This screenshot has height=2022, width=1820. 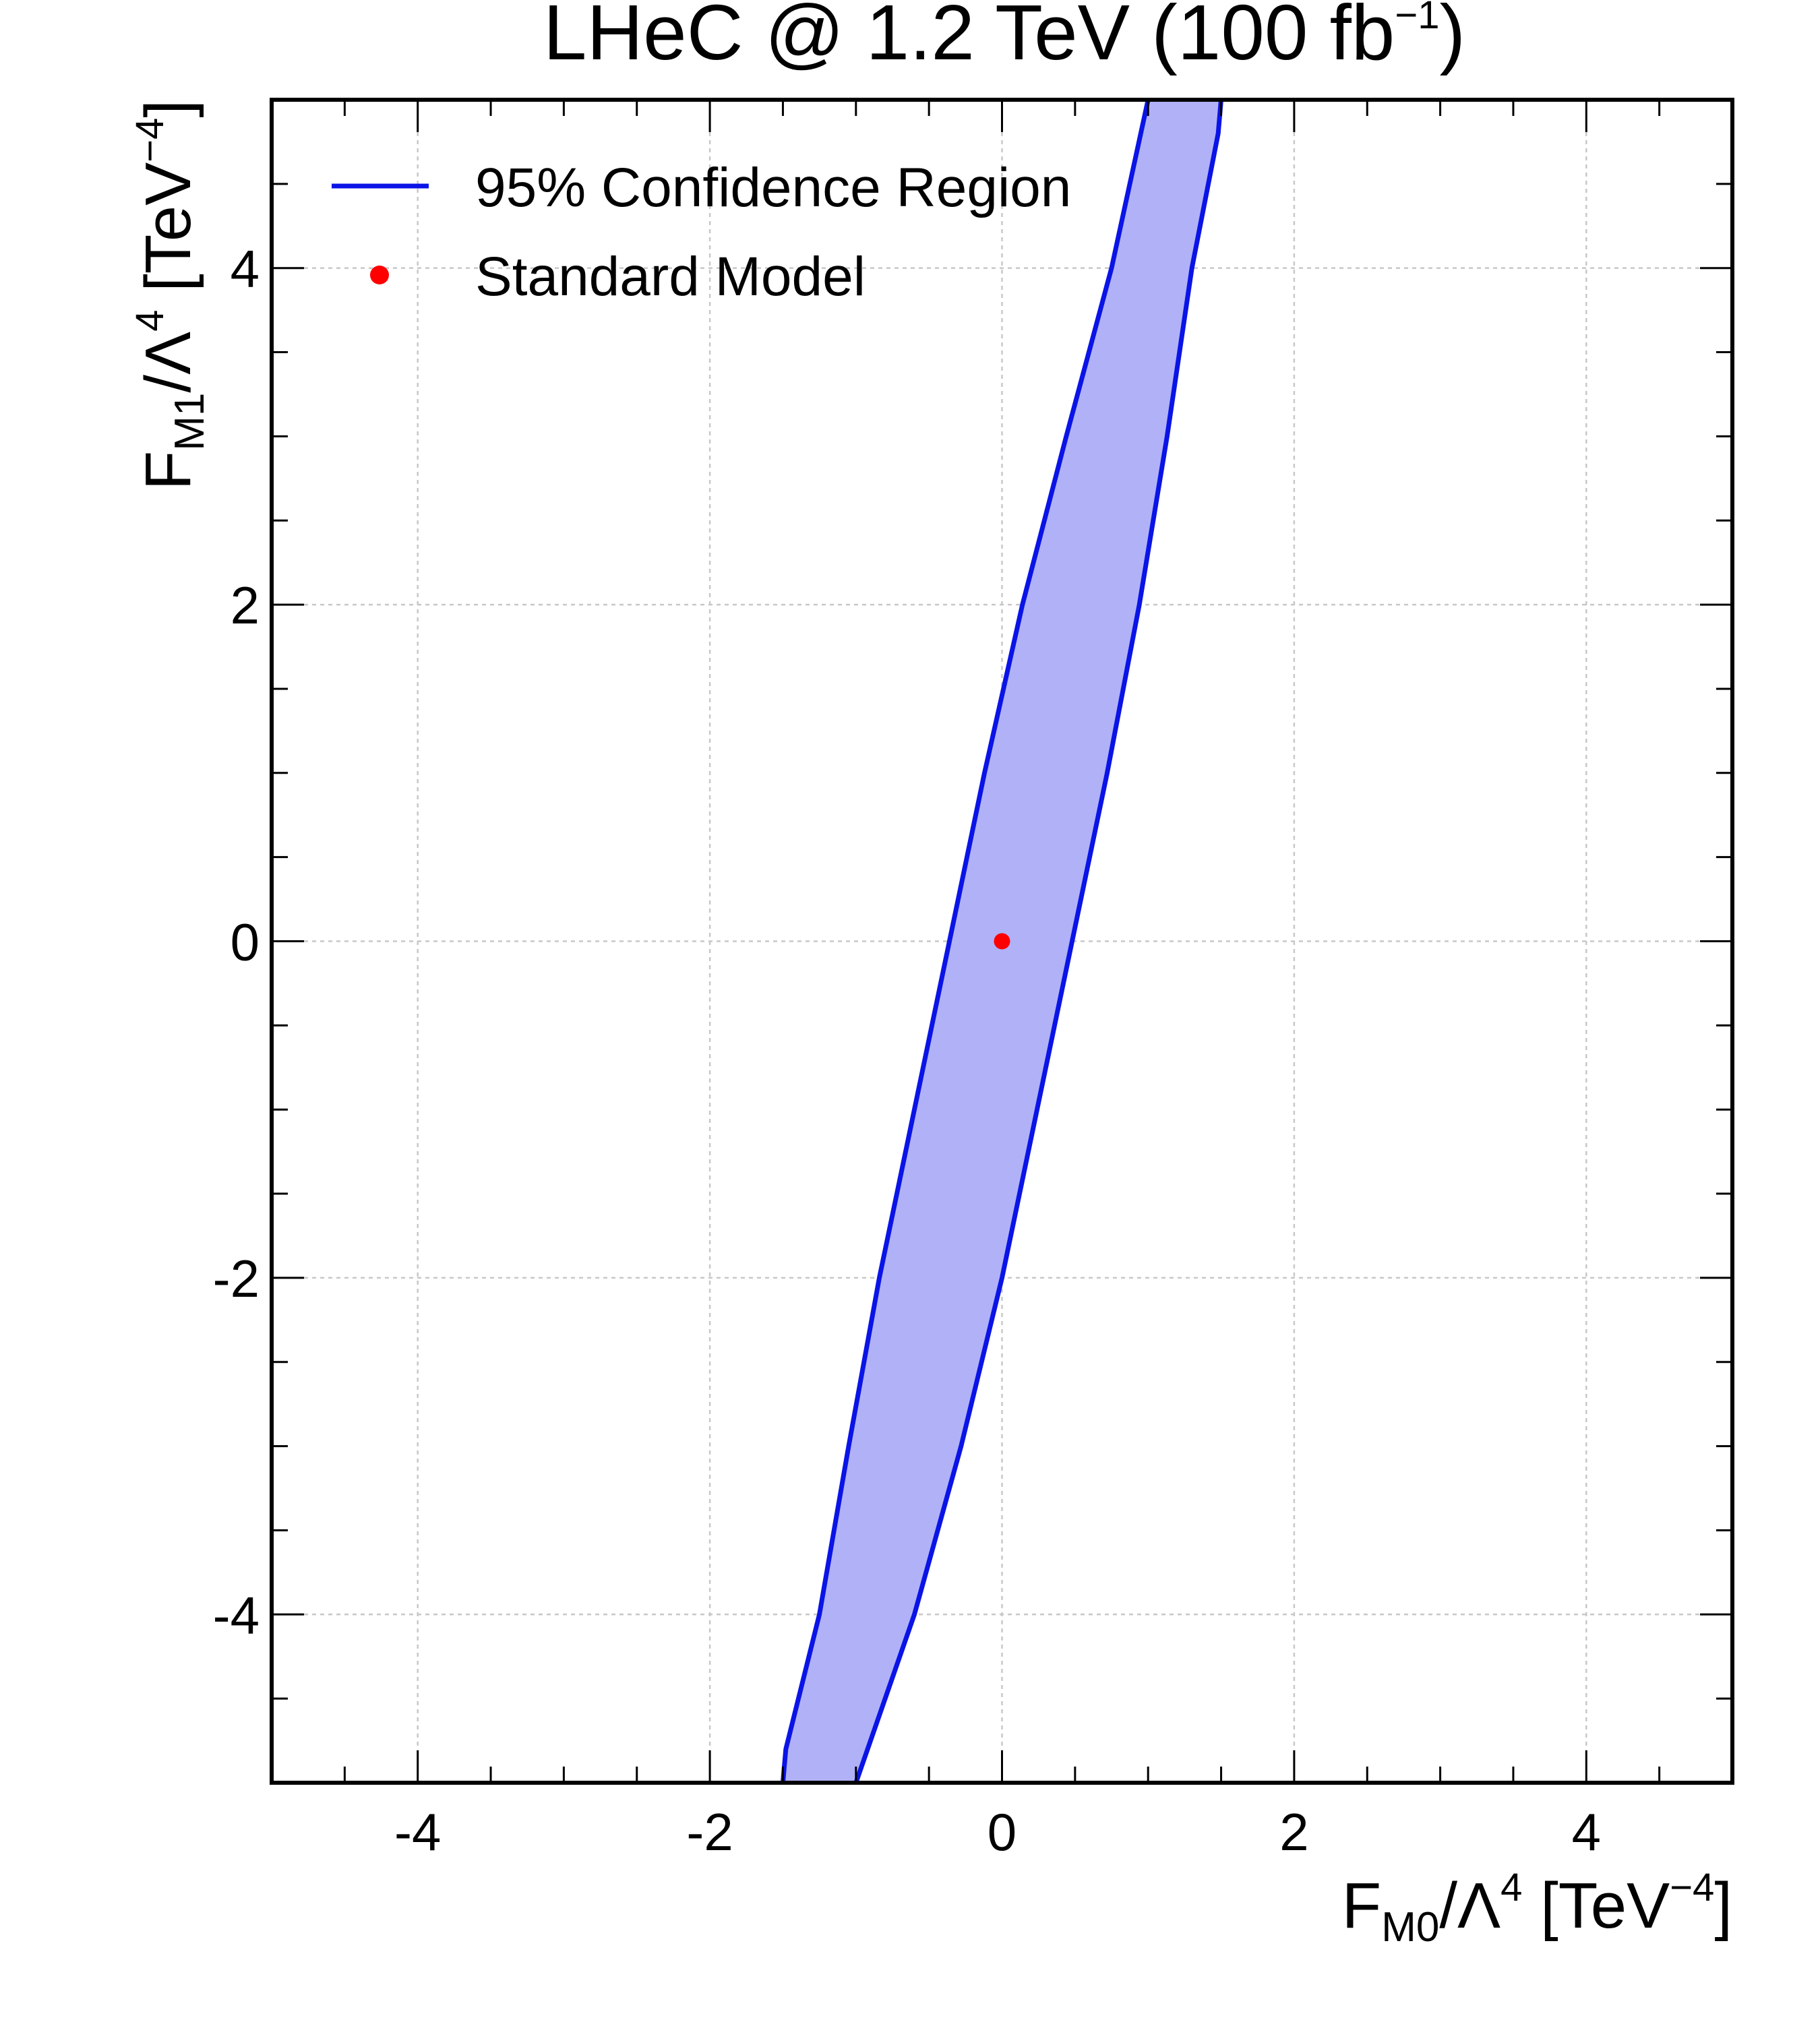 I want to click on y-tick-label: 2, so click(x=245, y=605).